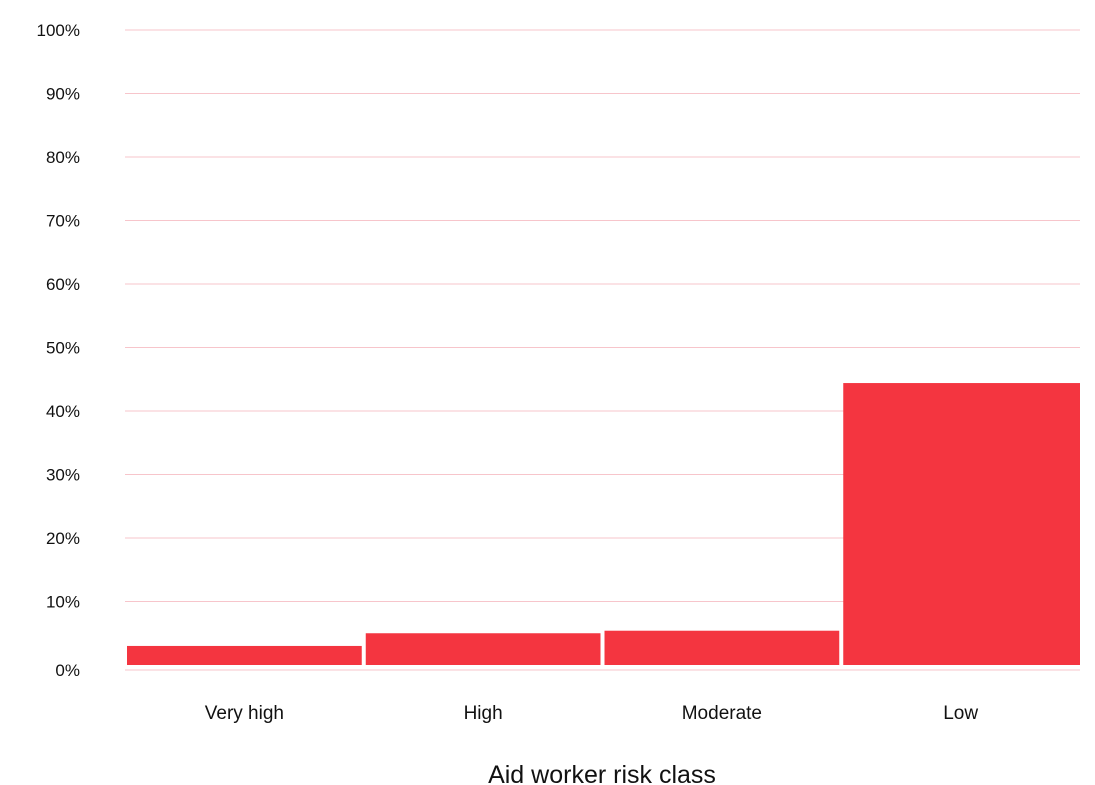 Image resolution: width=1095 pixels, height=785 pixels. Describe the element at coordinates (63, 221) in the screenshot. I see `y-tick-label: 70%` at that location.